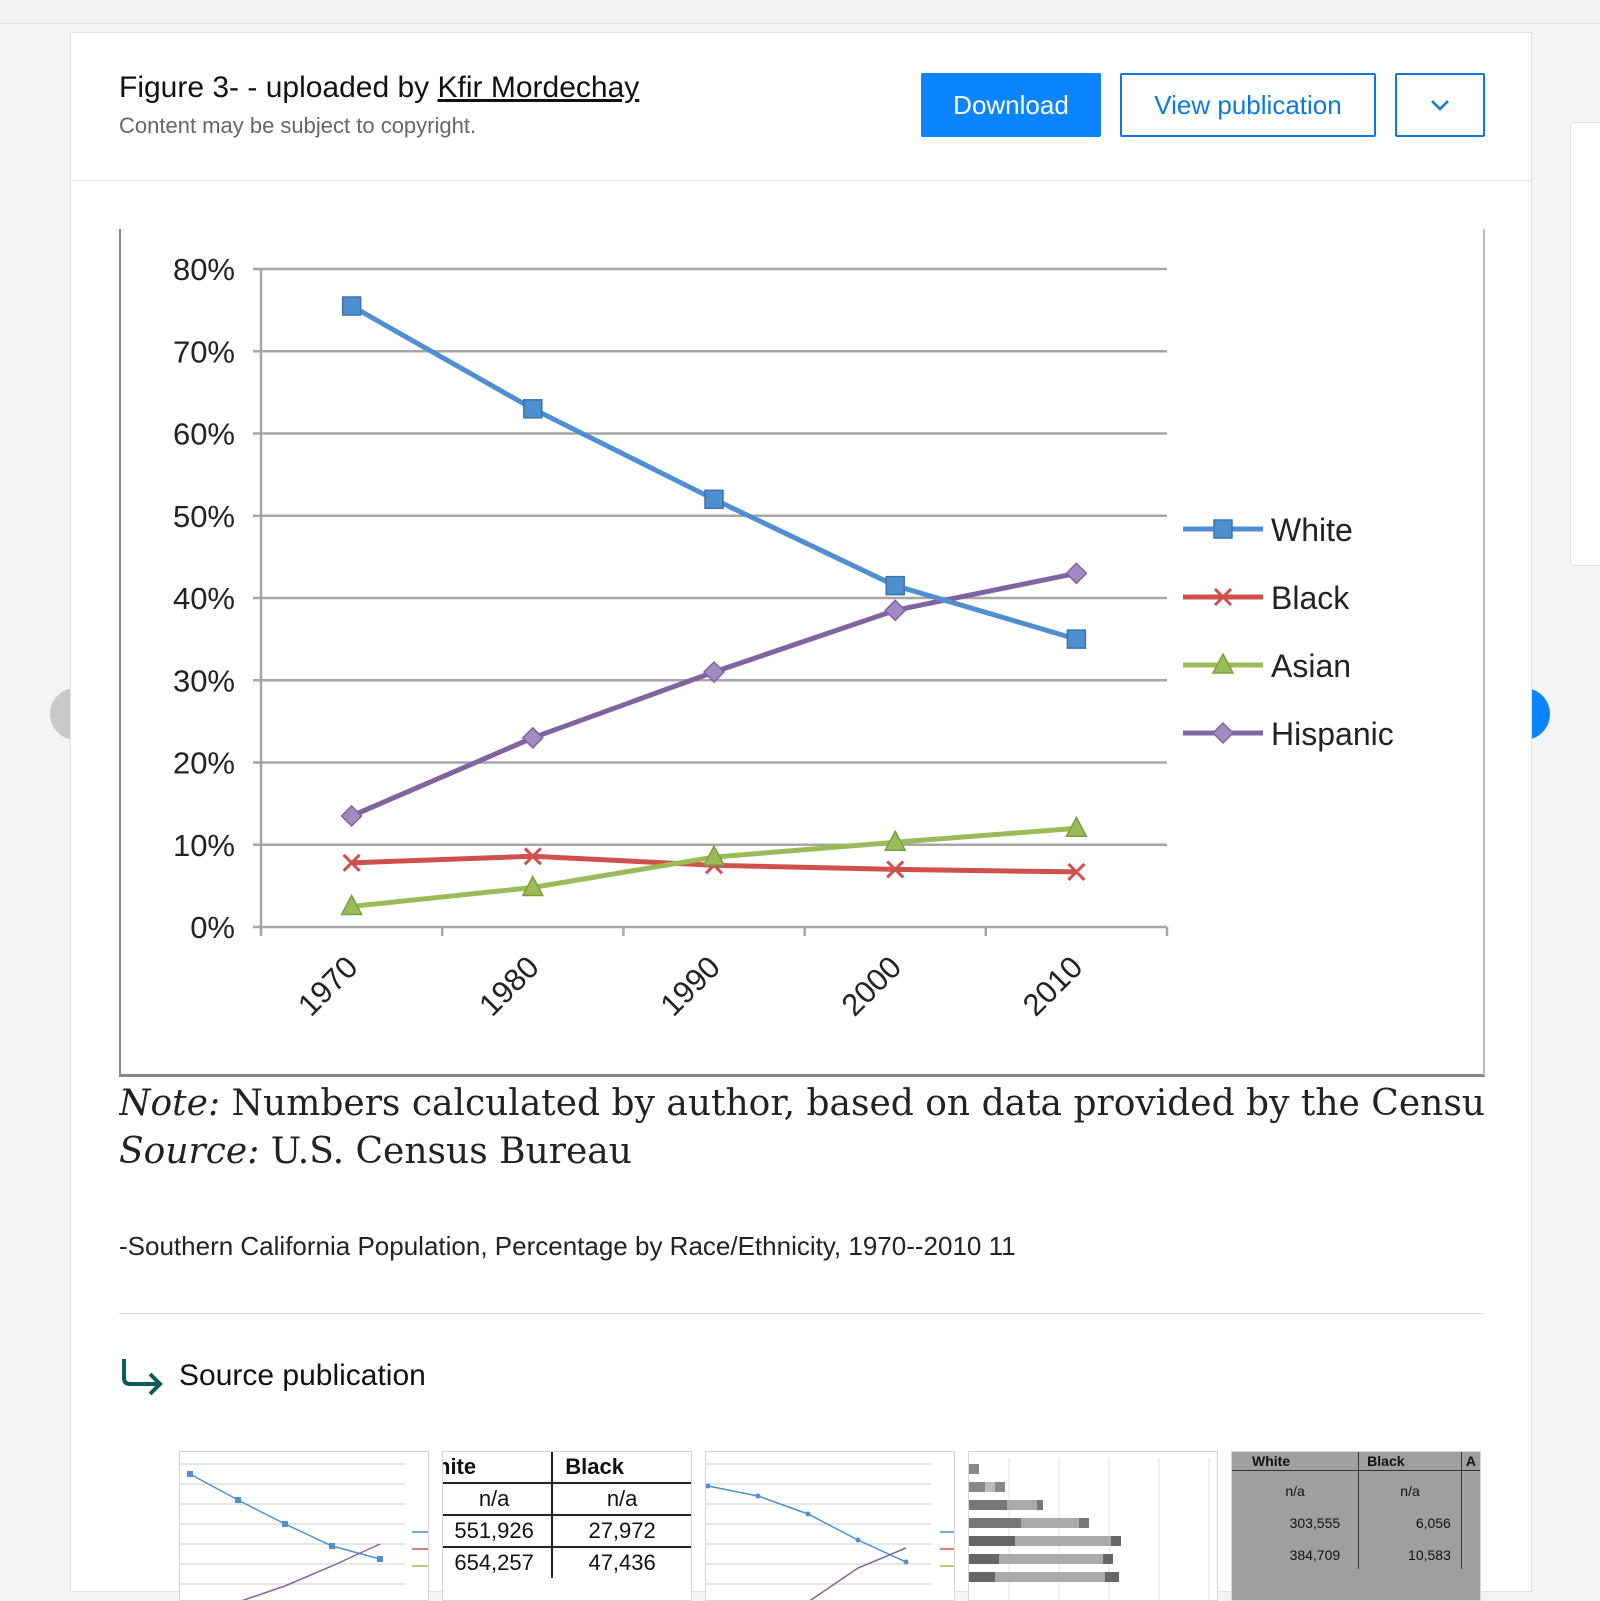 This screenshot has width=1600, height=1601. Describe the element at coordinates (212, 927) in the screenshot. I see `y-tick-label: 0%` at that location.